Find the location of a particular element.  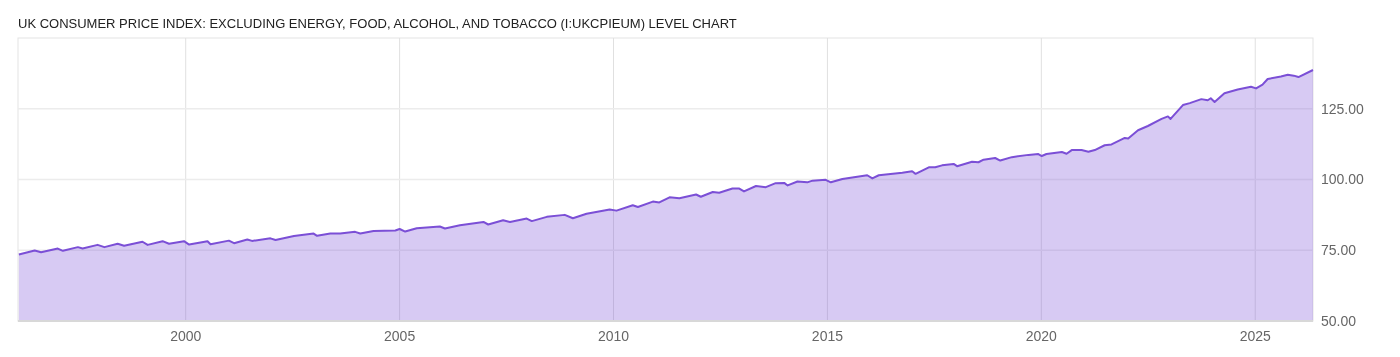

x-tick-label: 2000 is located at coordinates (186, 336).